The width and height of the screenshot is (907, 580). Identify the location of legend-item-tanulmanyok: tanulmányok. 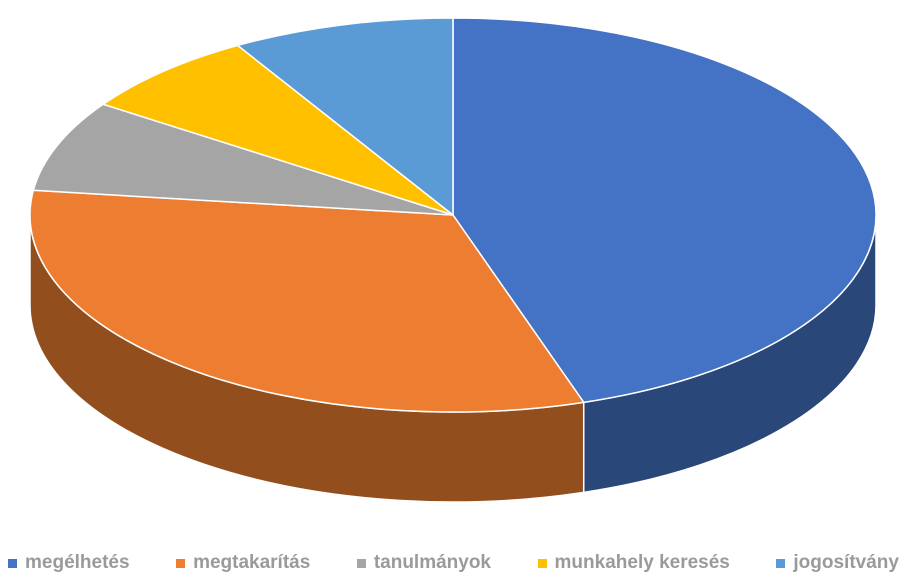
(424, 563).